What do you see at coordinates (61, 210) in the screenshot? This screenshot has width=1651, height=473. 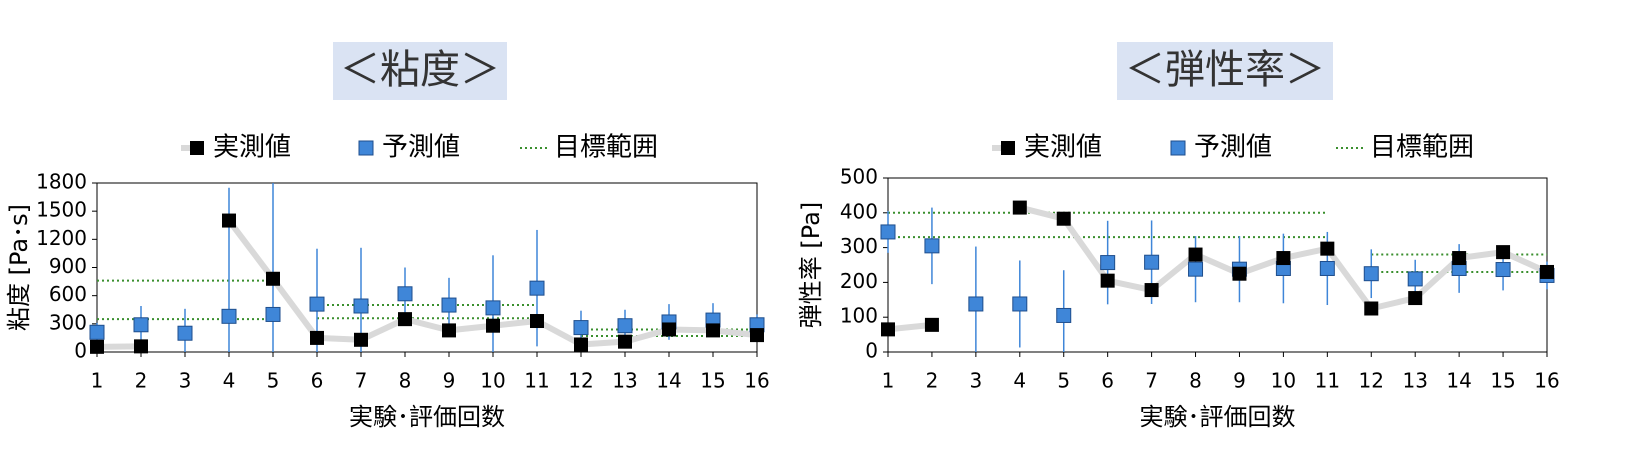 I see `y-tick-label: 1500` at bounding box center [61, 210].